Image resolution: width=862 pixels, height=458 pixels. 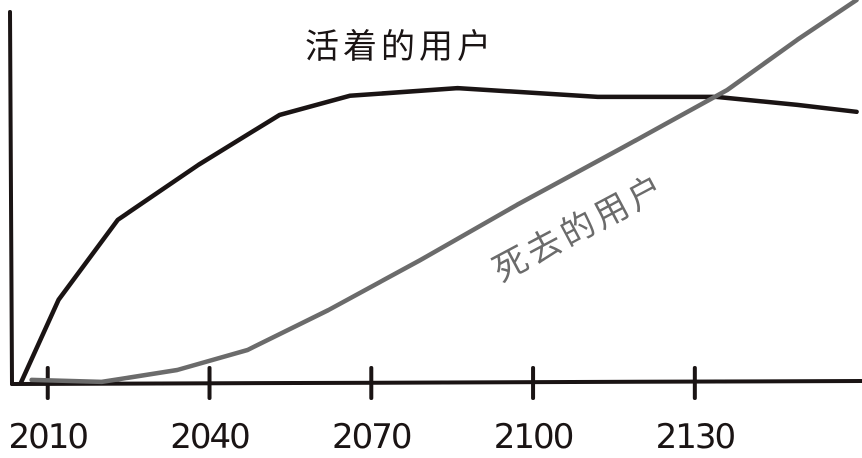 I want to click on x-tick-label: 2070, so click(x=371, y=437).